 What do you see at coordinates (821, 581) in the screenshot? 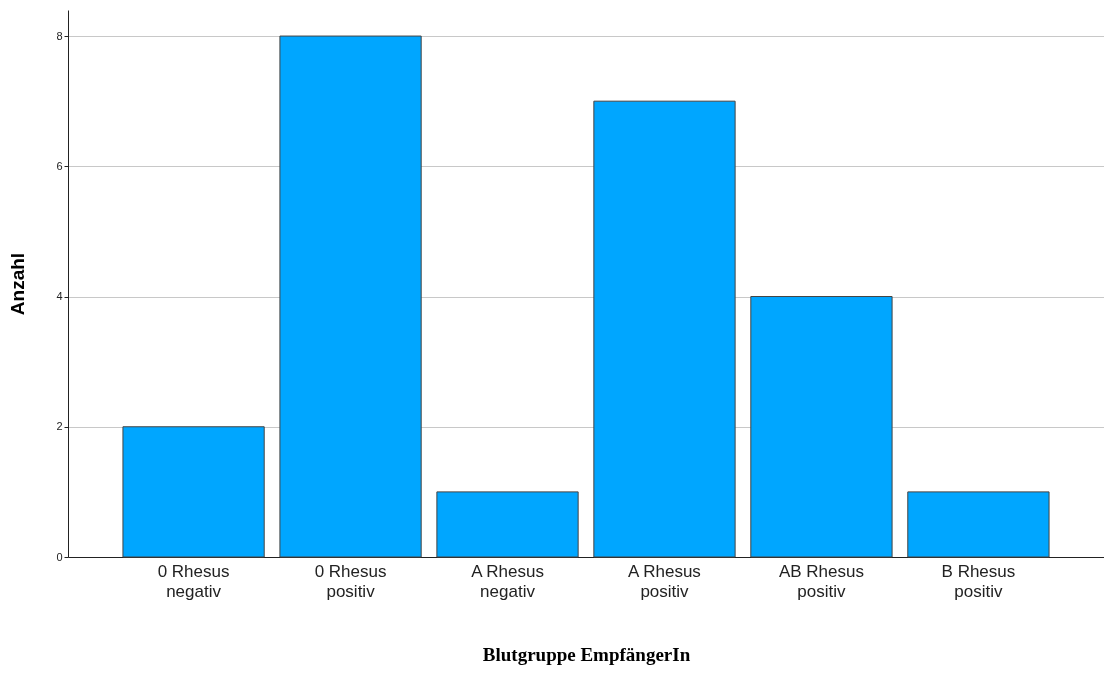
I see `x-tick-label: AB Rhesus positiv` at bounding box center [821, 581].